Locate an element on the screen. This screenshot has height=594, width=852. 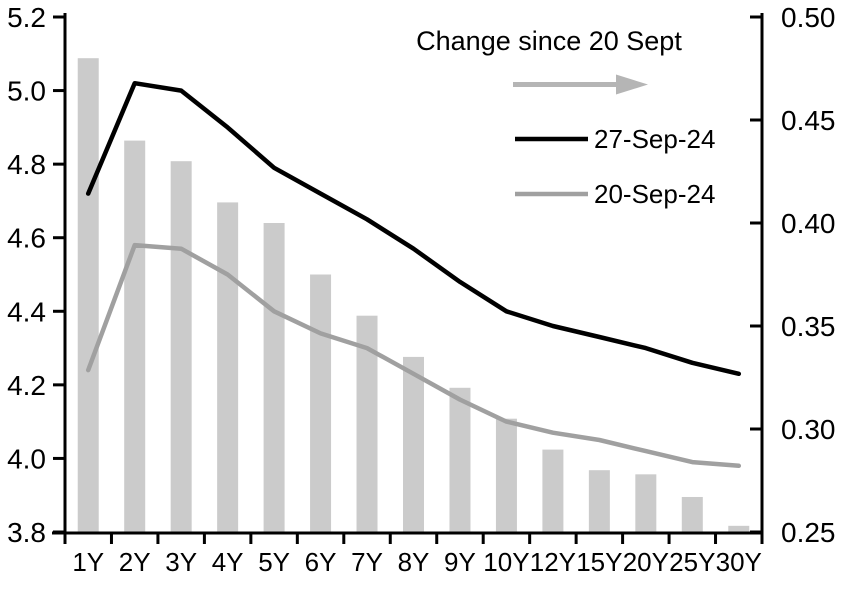
x-axis-label-10Y: 10Y is located at coordinates (506, 562).